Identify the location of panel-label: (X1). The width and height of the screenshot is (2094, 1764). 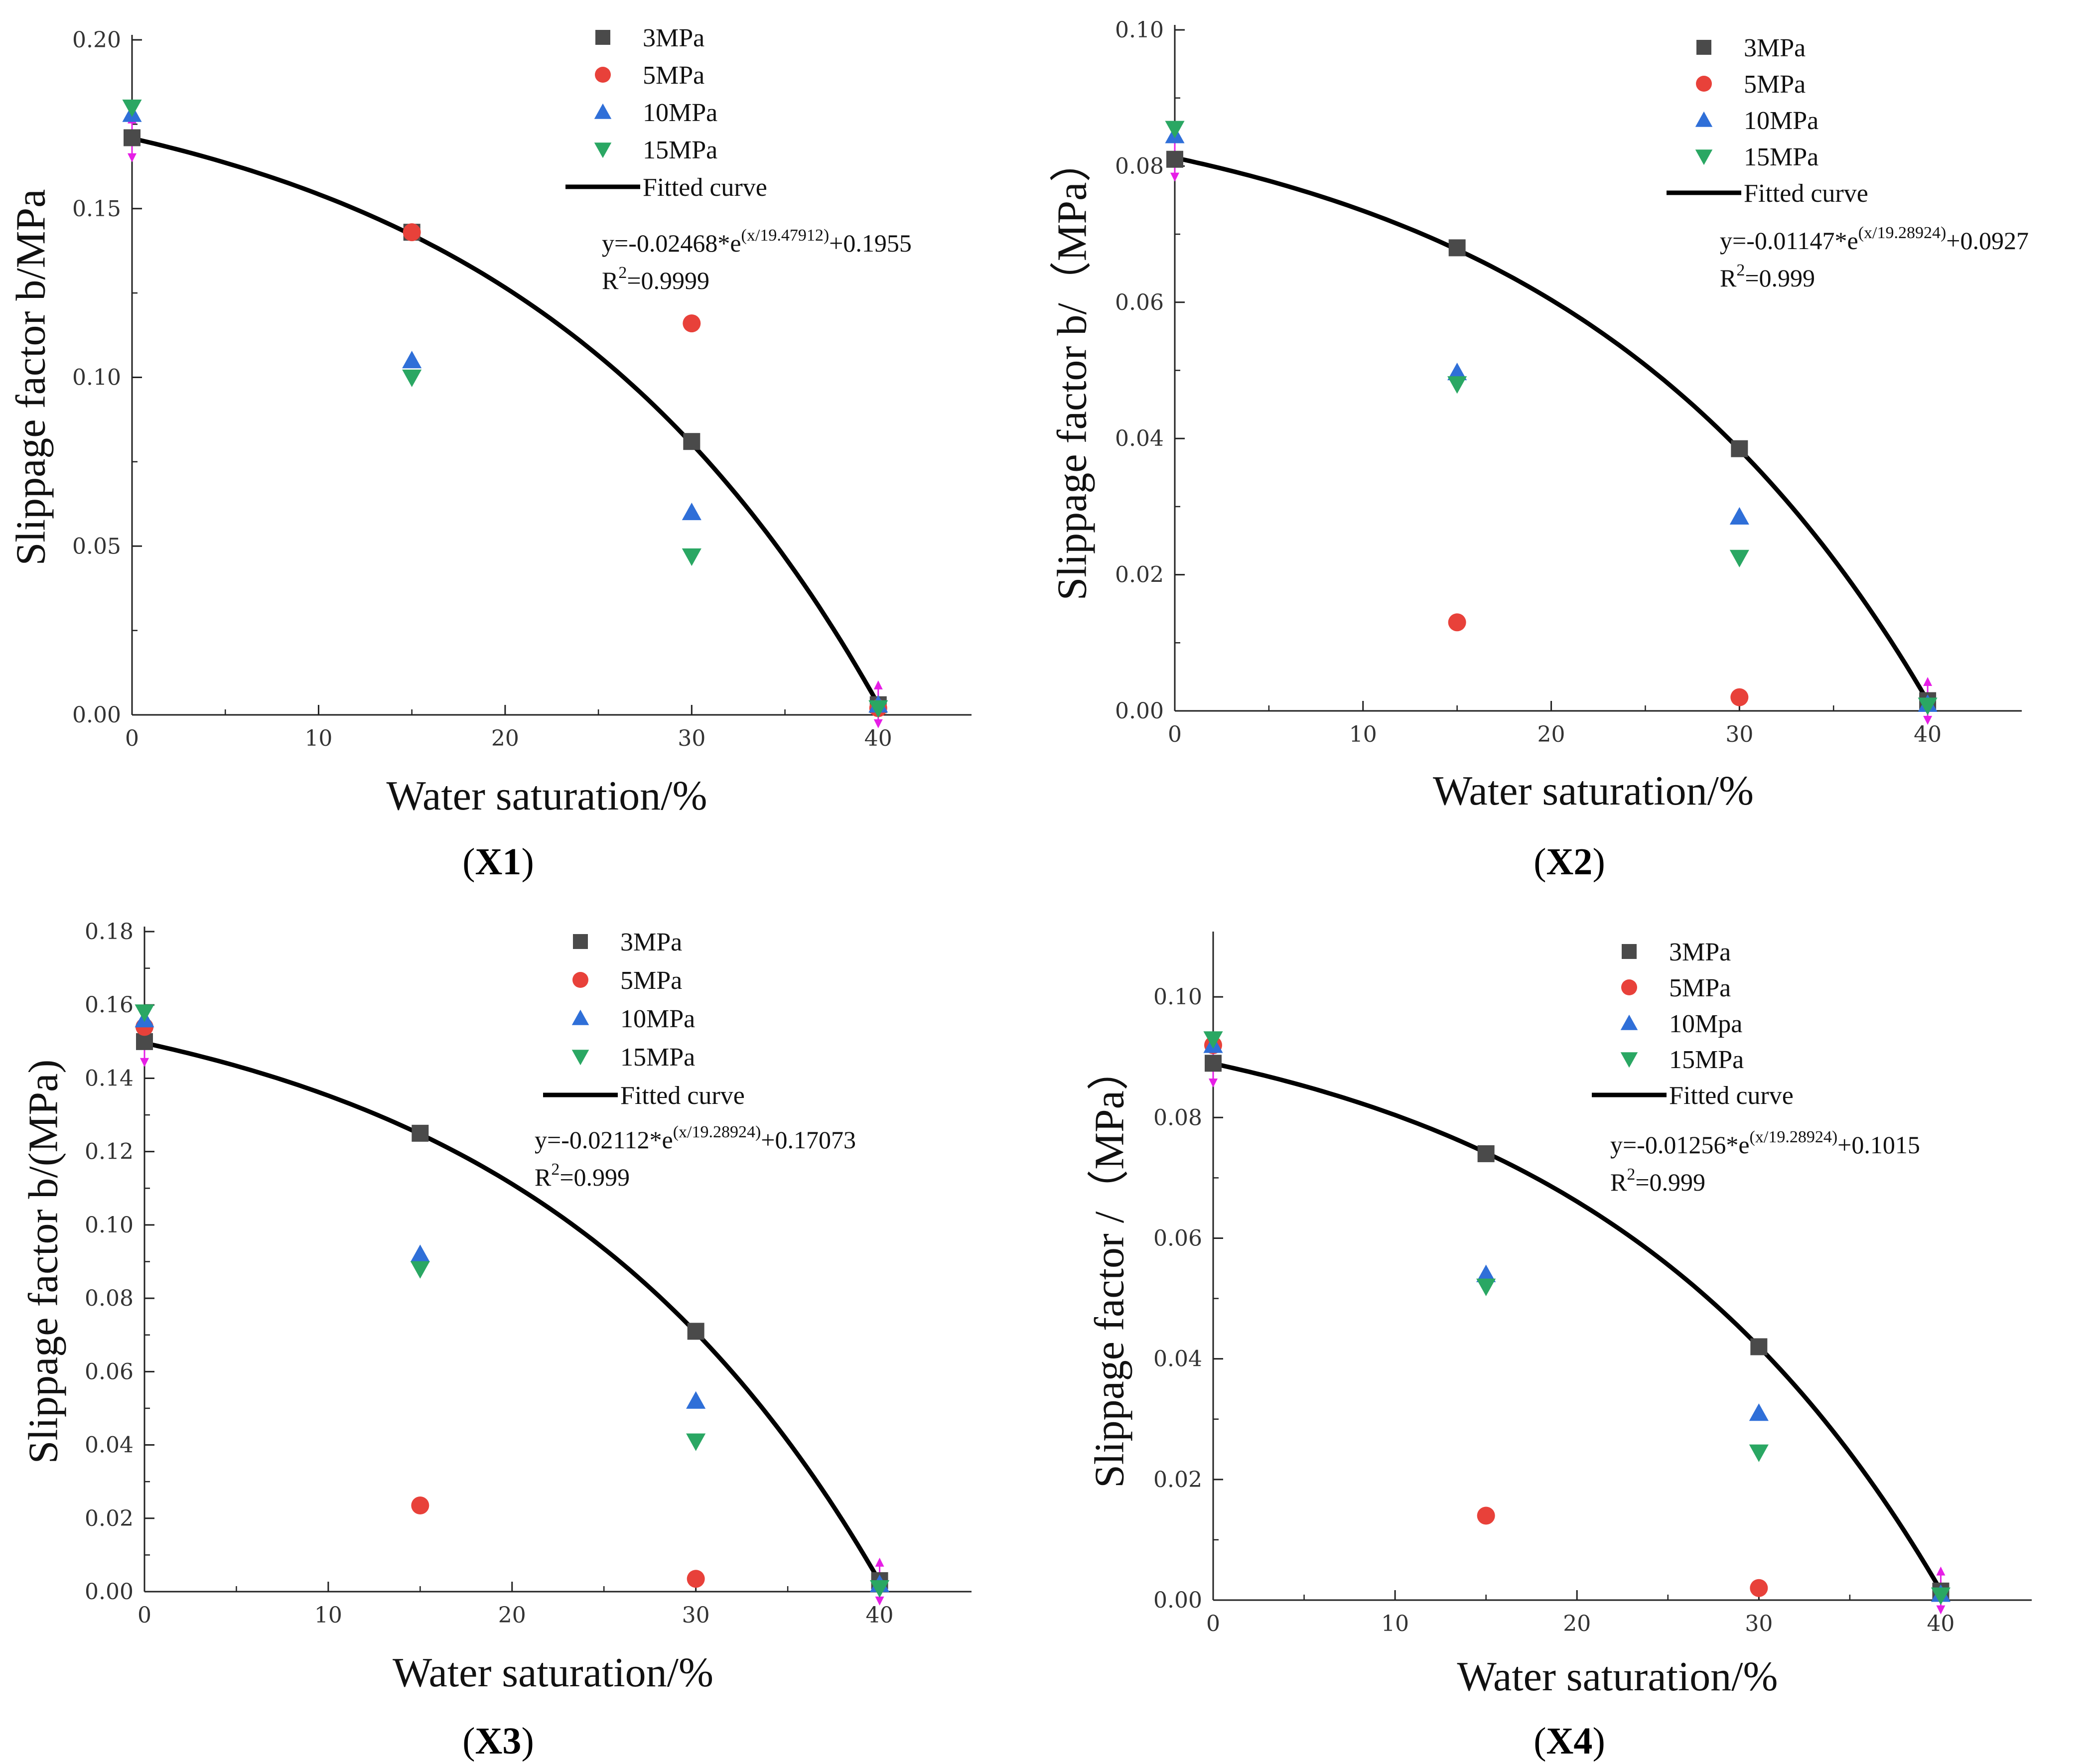
(498, 862).